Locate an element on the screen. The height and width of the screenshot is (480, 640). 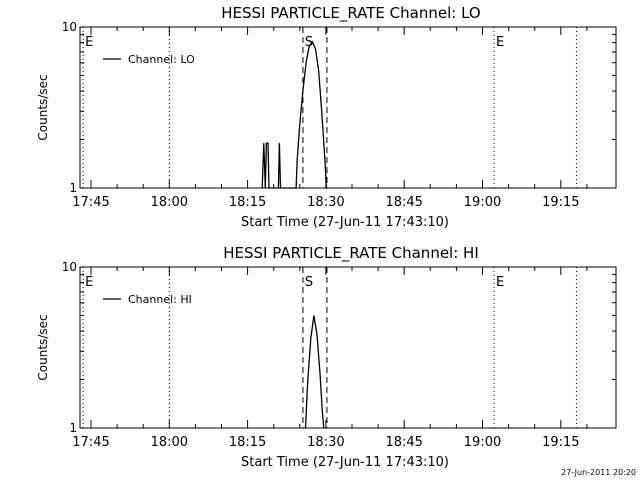
legend-label: Channel: LO is located at coordinates (161, 59).